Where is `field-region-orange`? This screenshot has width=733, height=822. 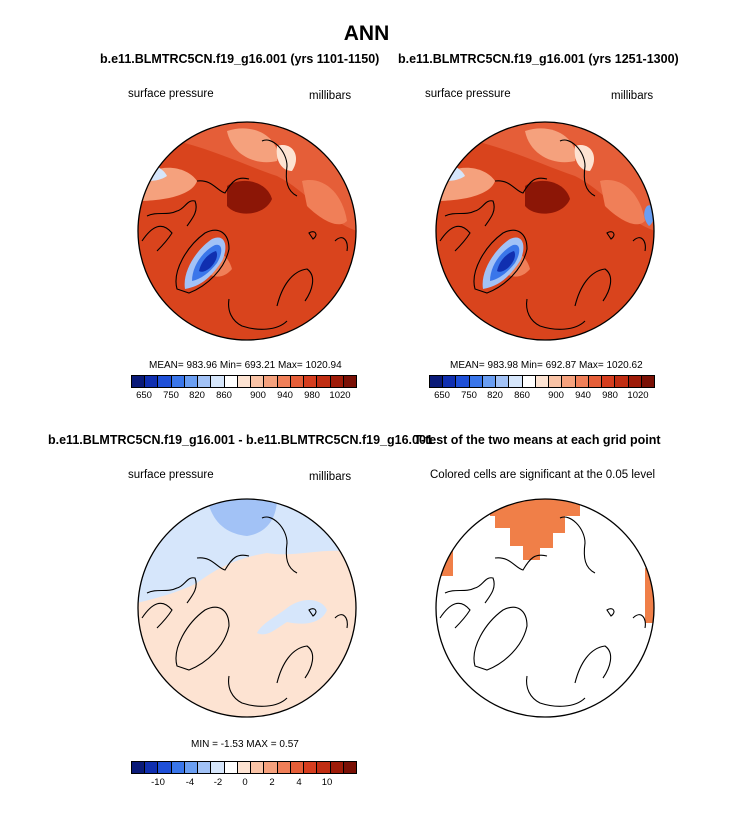 field-region-orange is located at coordinates (266, 176).